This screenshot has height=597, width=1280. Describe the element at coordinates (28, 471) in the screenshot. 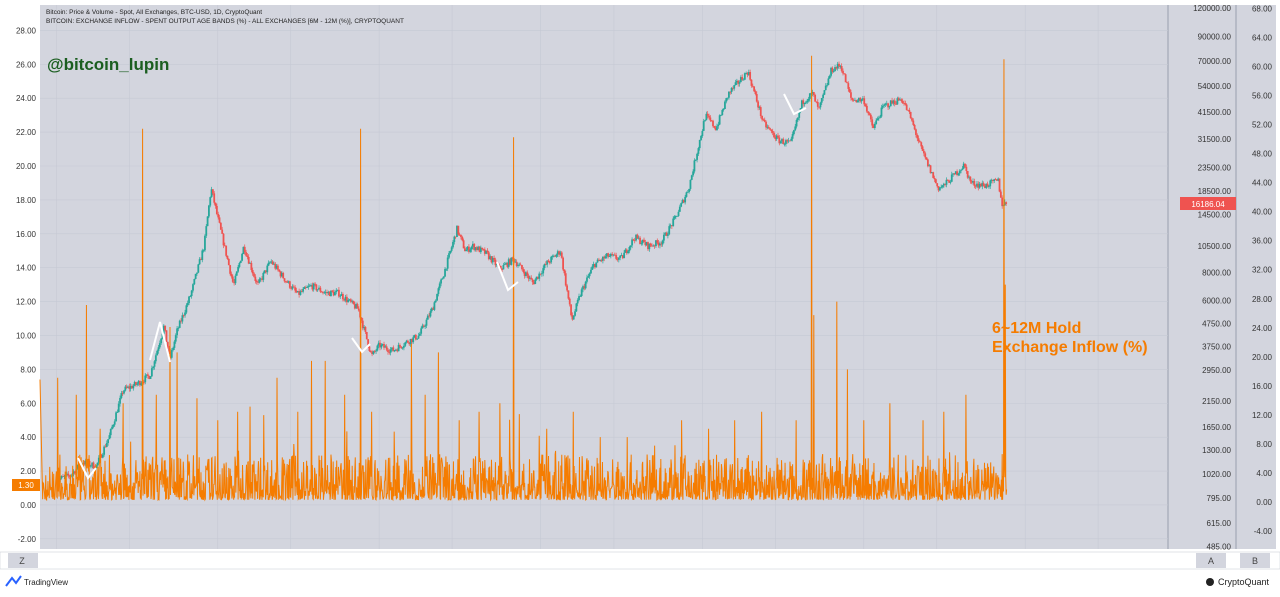

I see `left-axis-tick-label: 2.00` at that location.